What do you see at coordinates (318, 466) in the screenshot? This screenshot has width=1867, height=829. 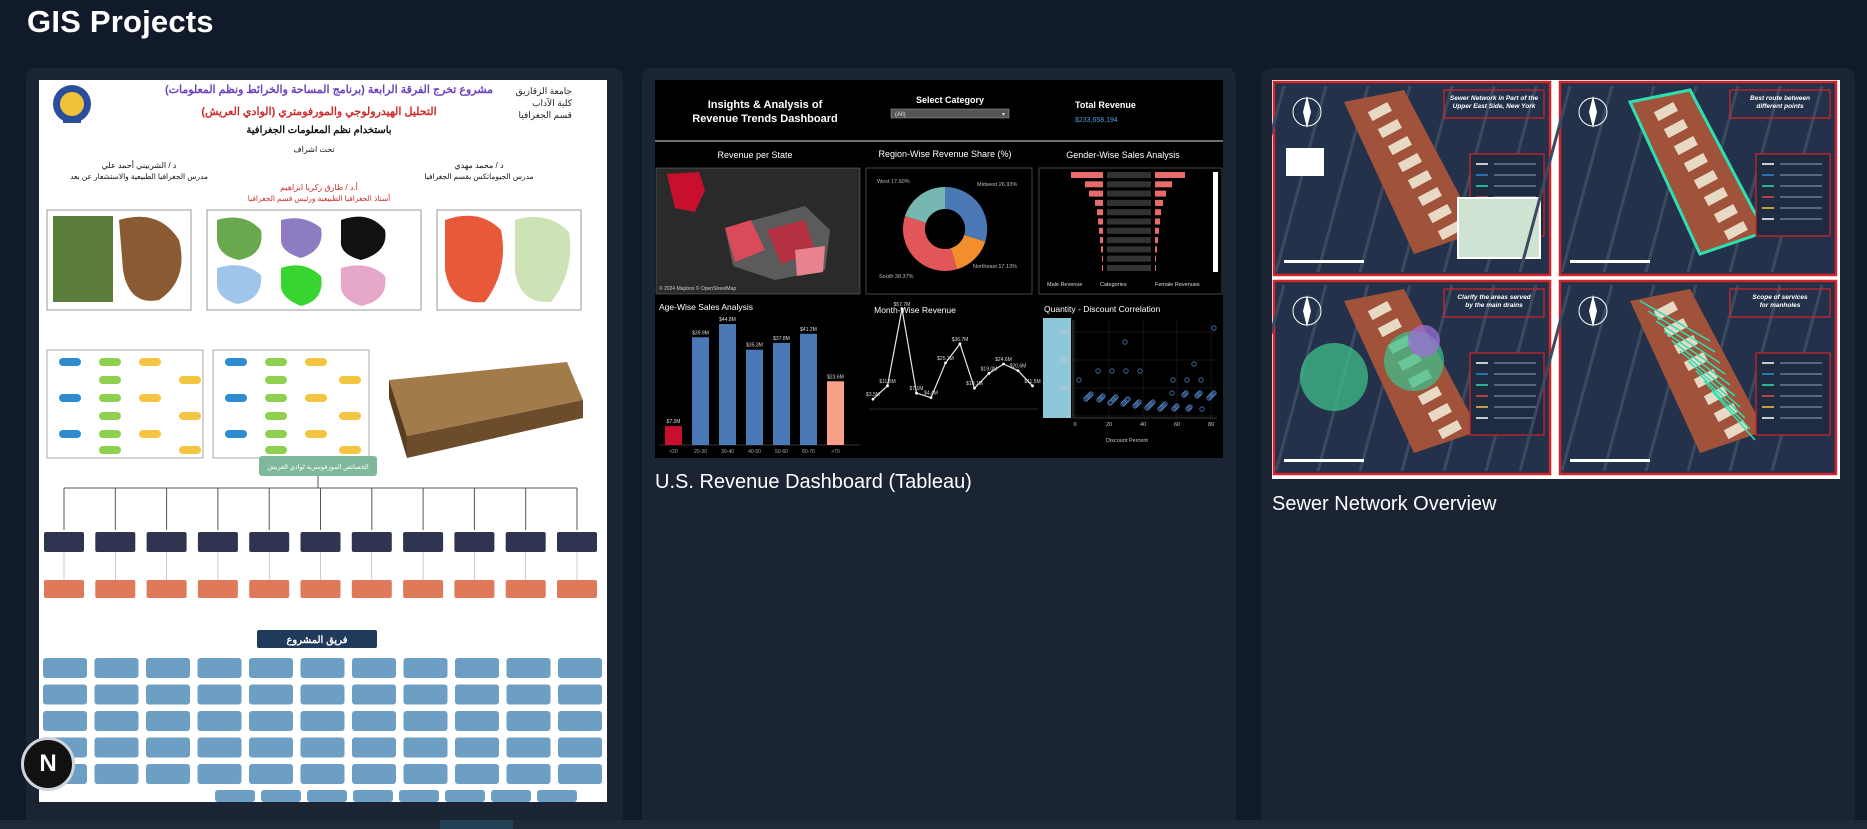 I see `poster-chart-root` at bounding box center [318, 466].